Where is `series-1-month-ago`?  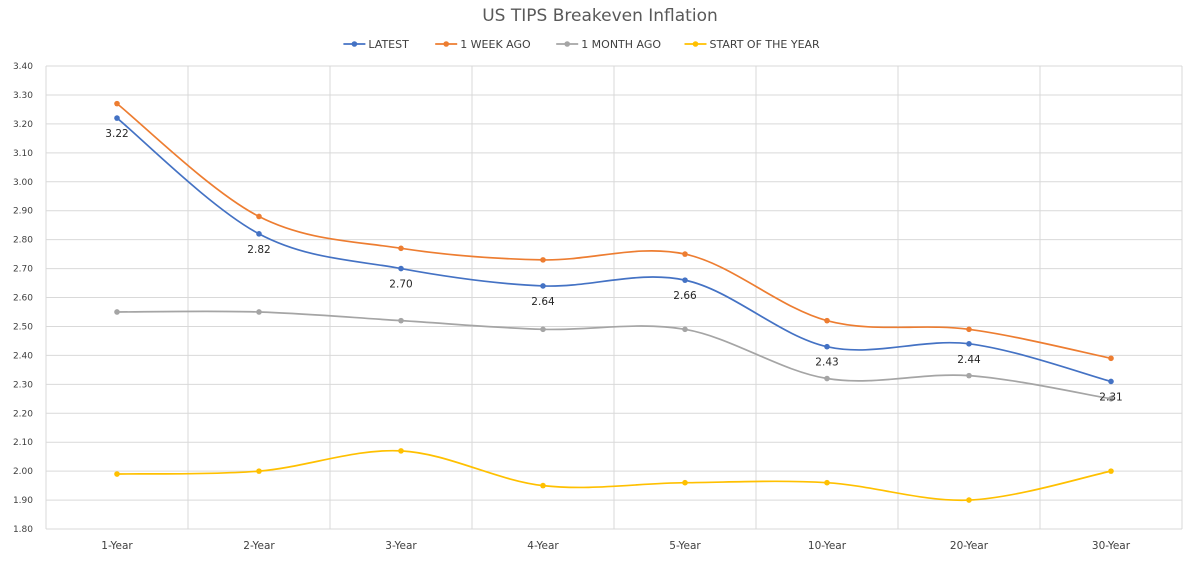 series-1-month-ago is located at coordinates (614, 355).